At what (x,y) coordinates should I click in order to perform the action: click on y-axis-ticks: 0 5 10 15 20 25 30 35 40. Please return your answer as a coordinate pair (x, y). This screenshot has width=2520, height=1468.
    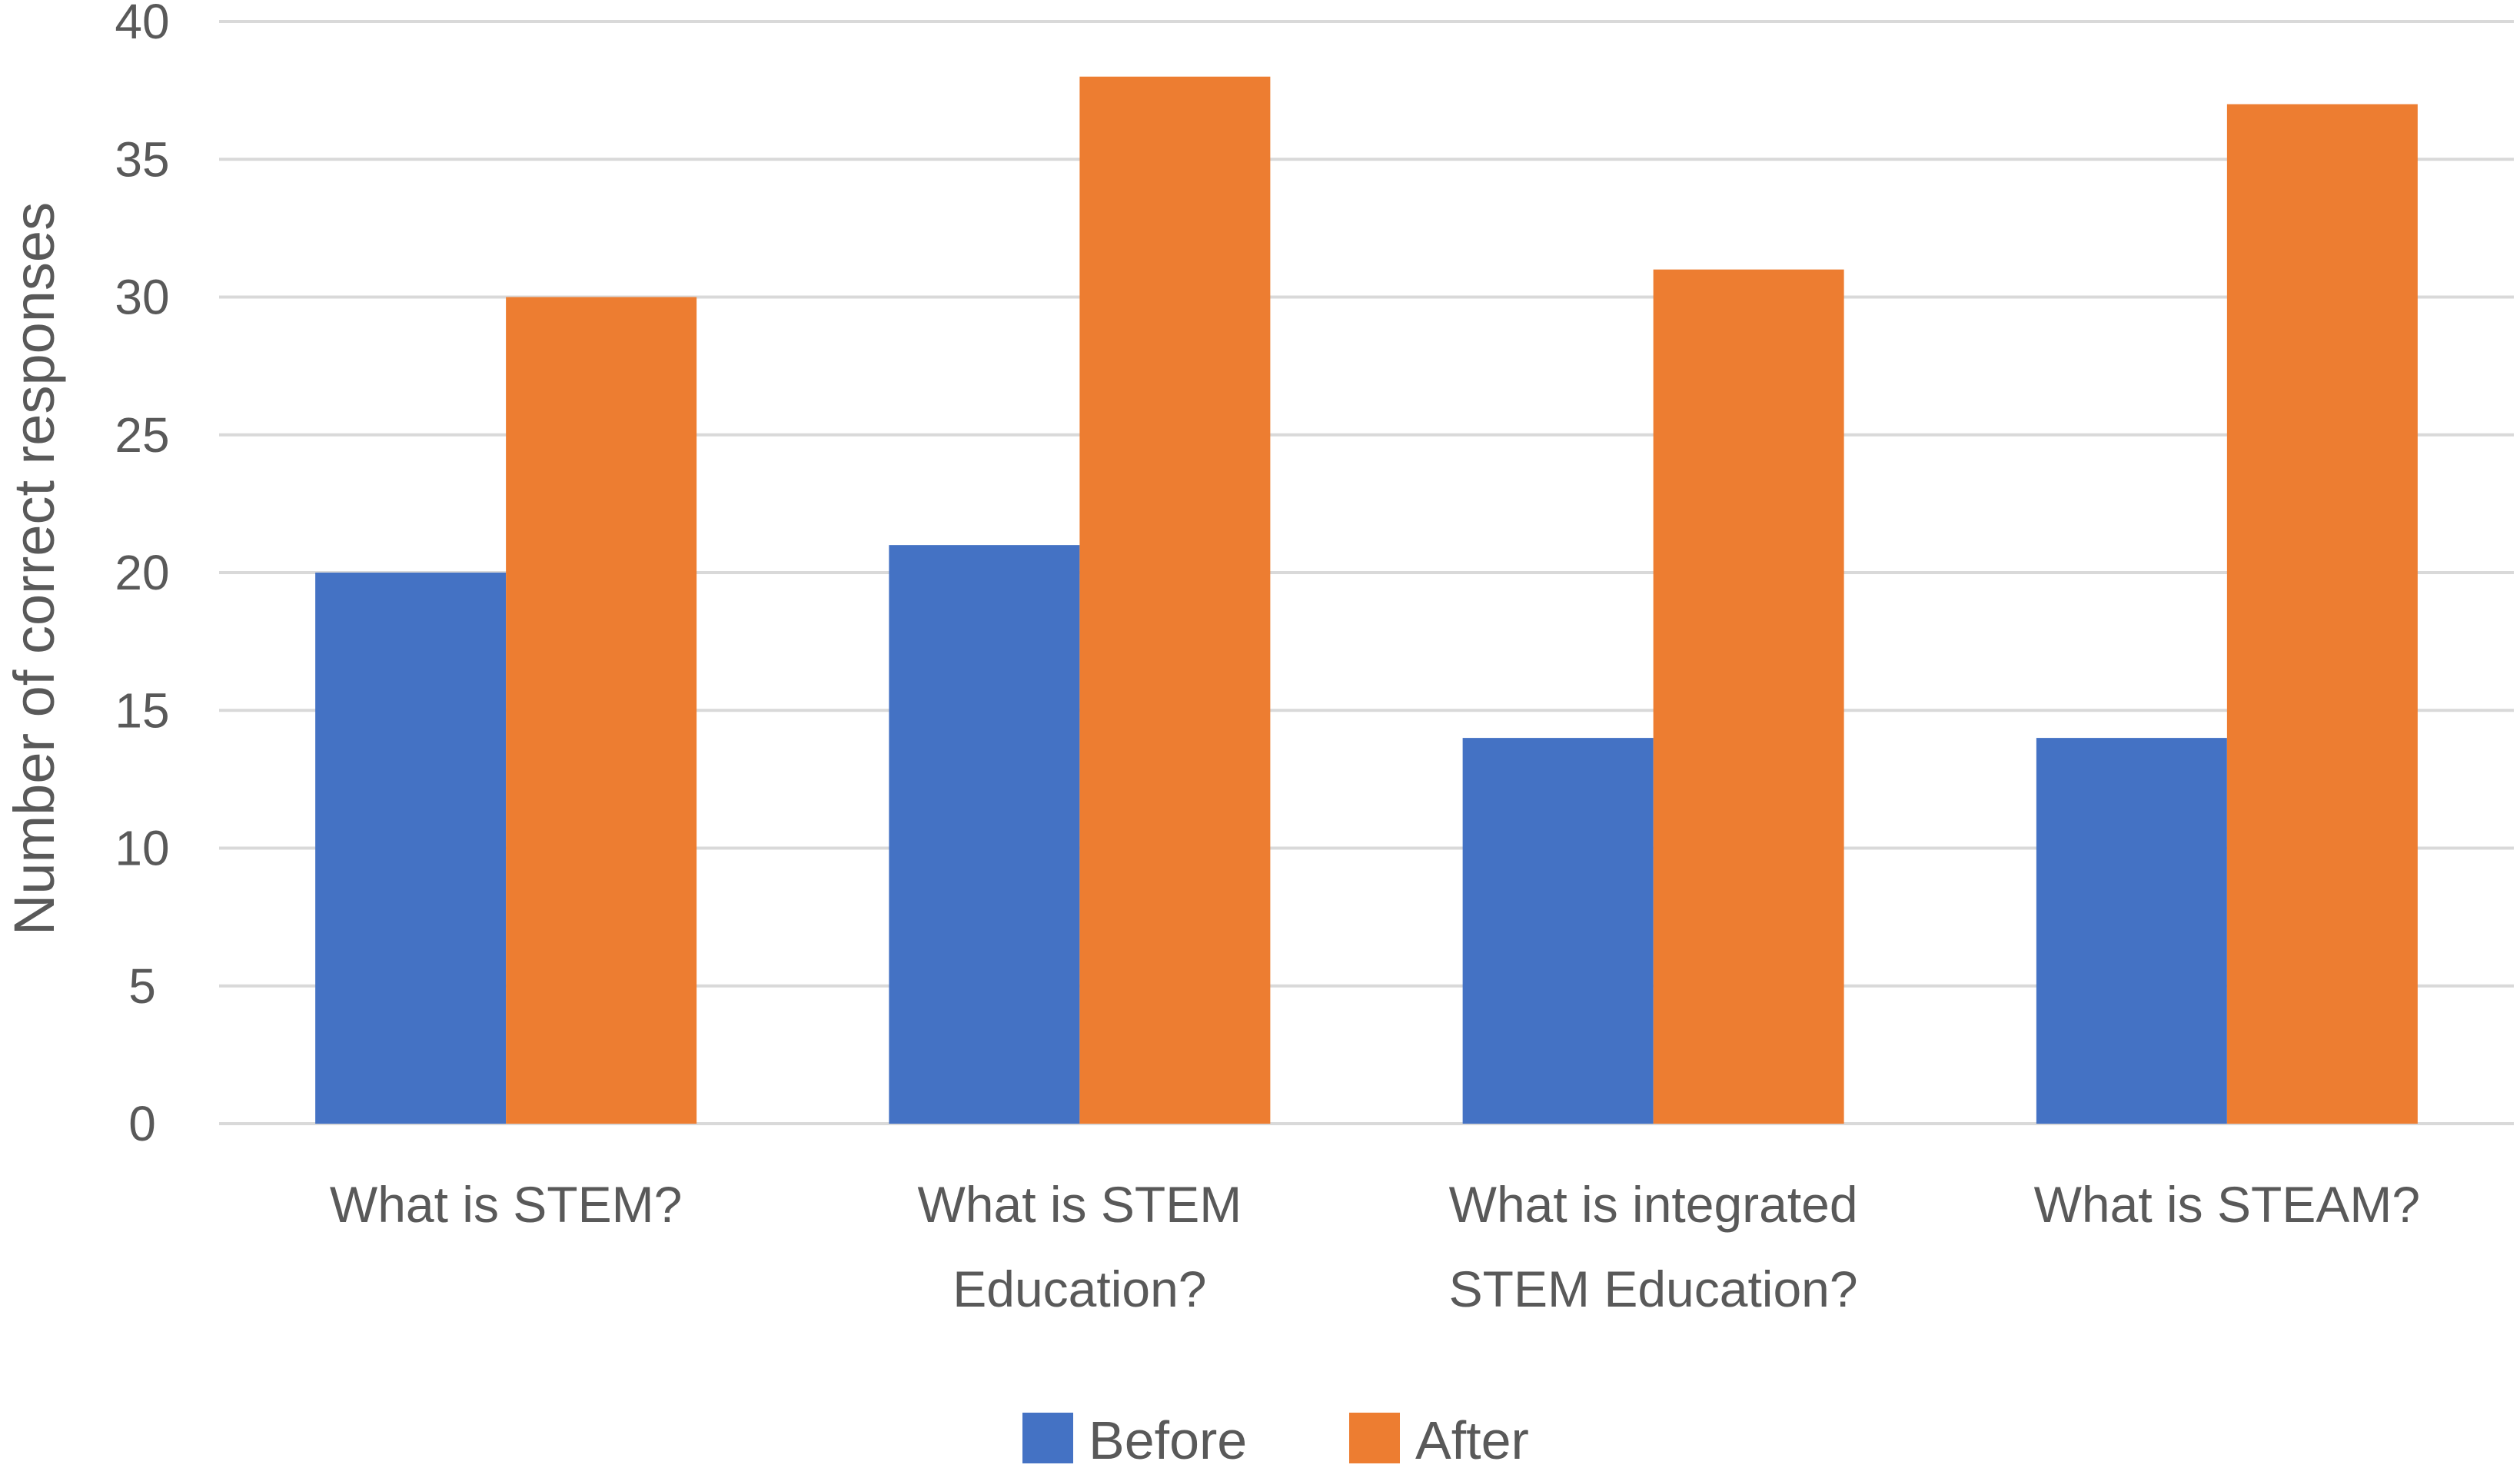
    Looking at the image, I should click on (142, 576).